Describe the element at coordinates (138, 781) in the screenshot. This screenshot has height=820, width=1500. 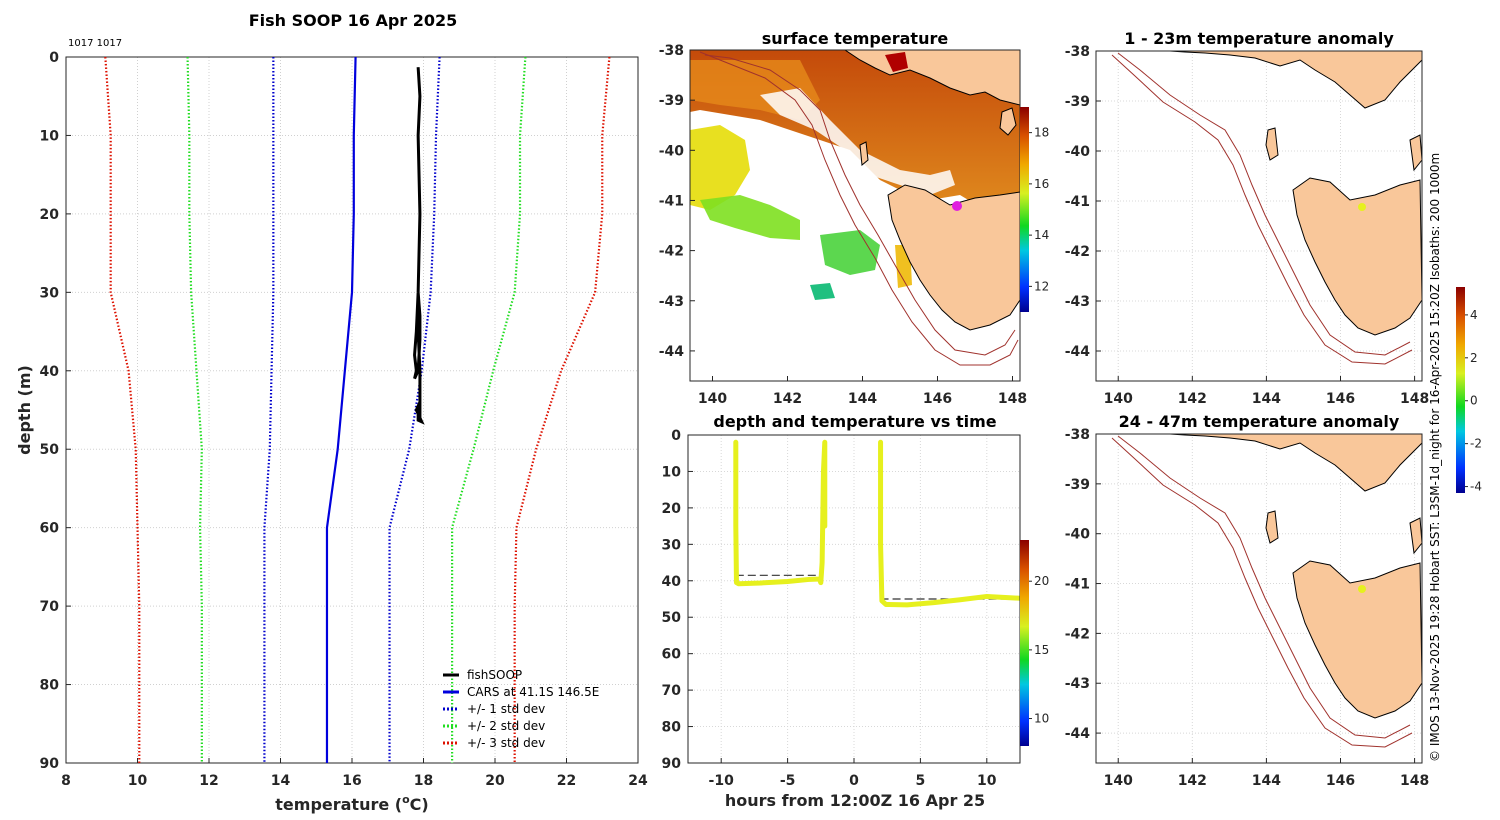
I see `profile-x-tick: 10` at that location.